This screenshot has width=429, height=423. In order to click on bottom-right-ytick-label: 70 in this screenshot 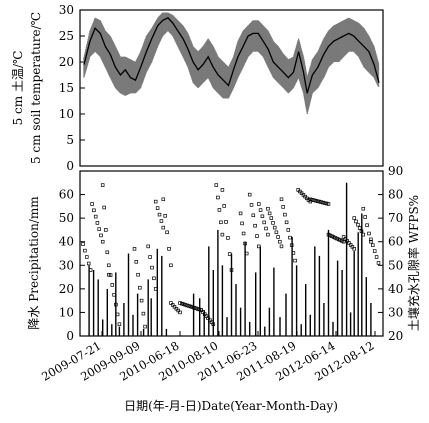, I will do `click(395, 218)`.